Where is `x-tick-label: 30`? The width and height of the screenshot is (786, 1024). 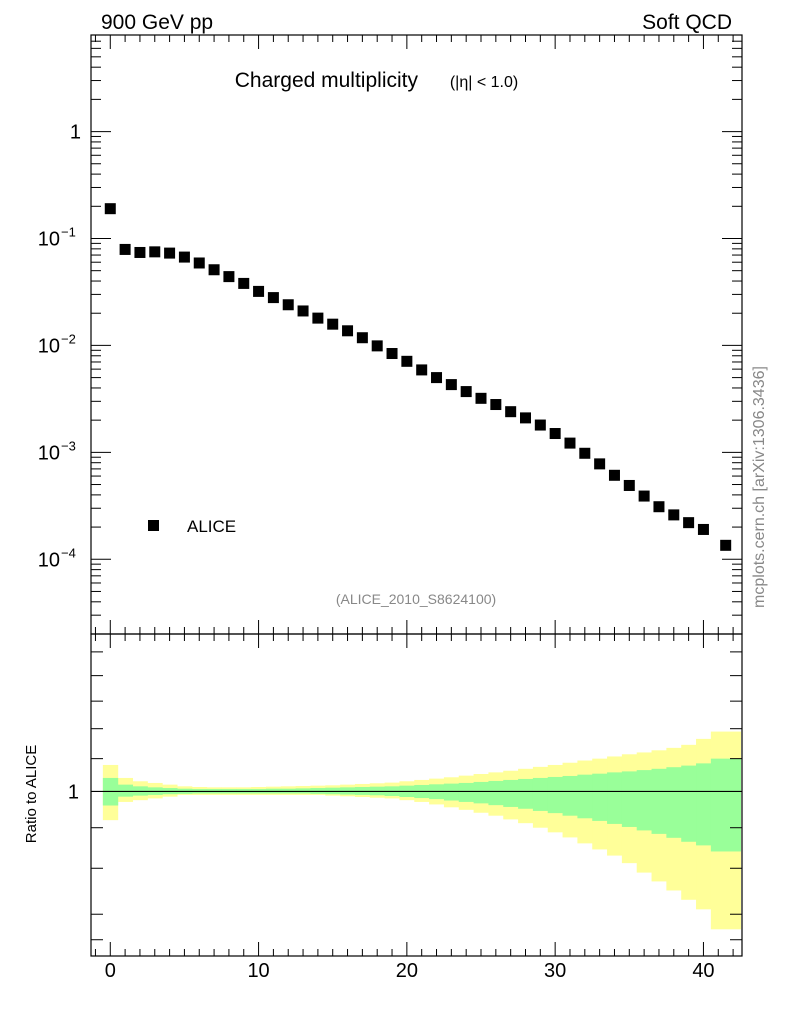 x-tick-label: 30 is located at coordinates (555, 971).